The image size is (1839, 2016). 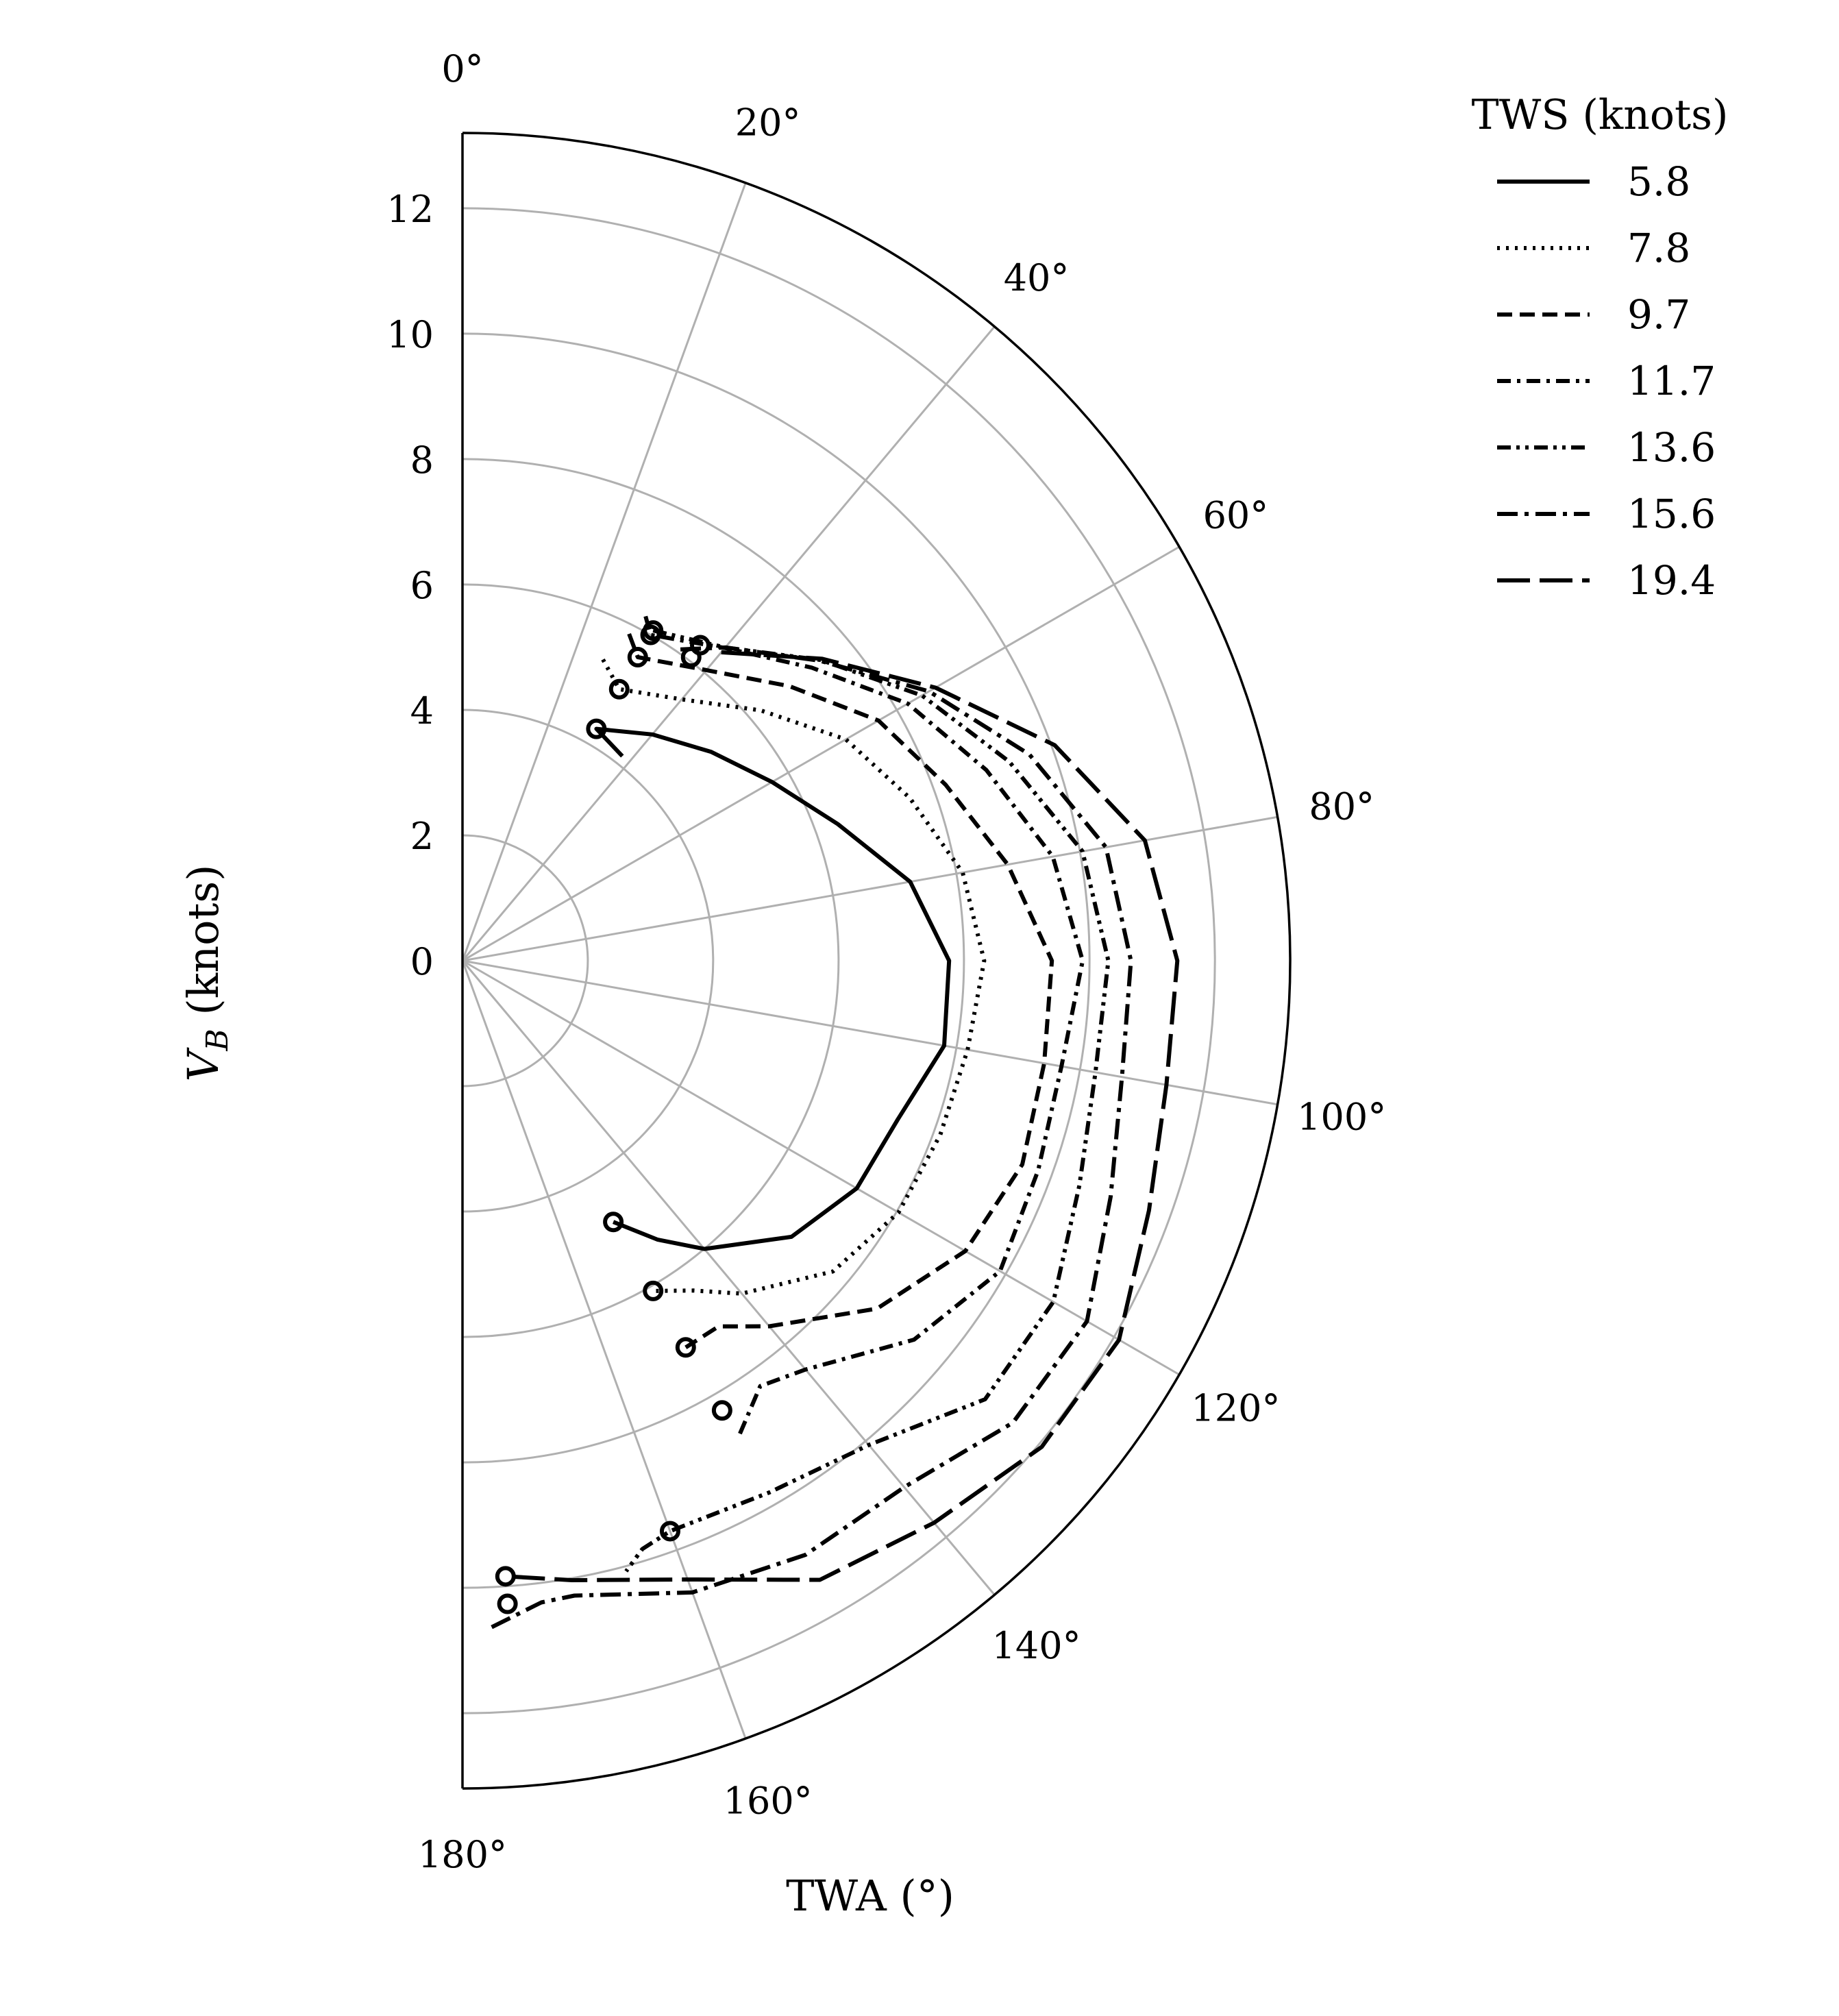 What do you see at coordinates (1671, 381) in the screenshot?
I see `legend-label-11.7: 11.7` at bounding box center [1671, 381].